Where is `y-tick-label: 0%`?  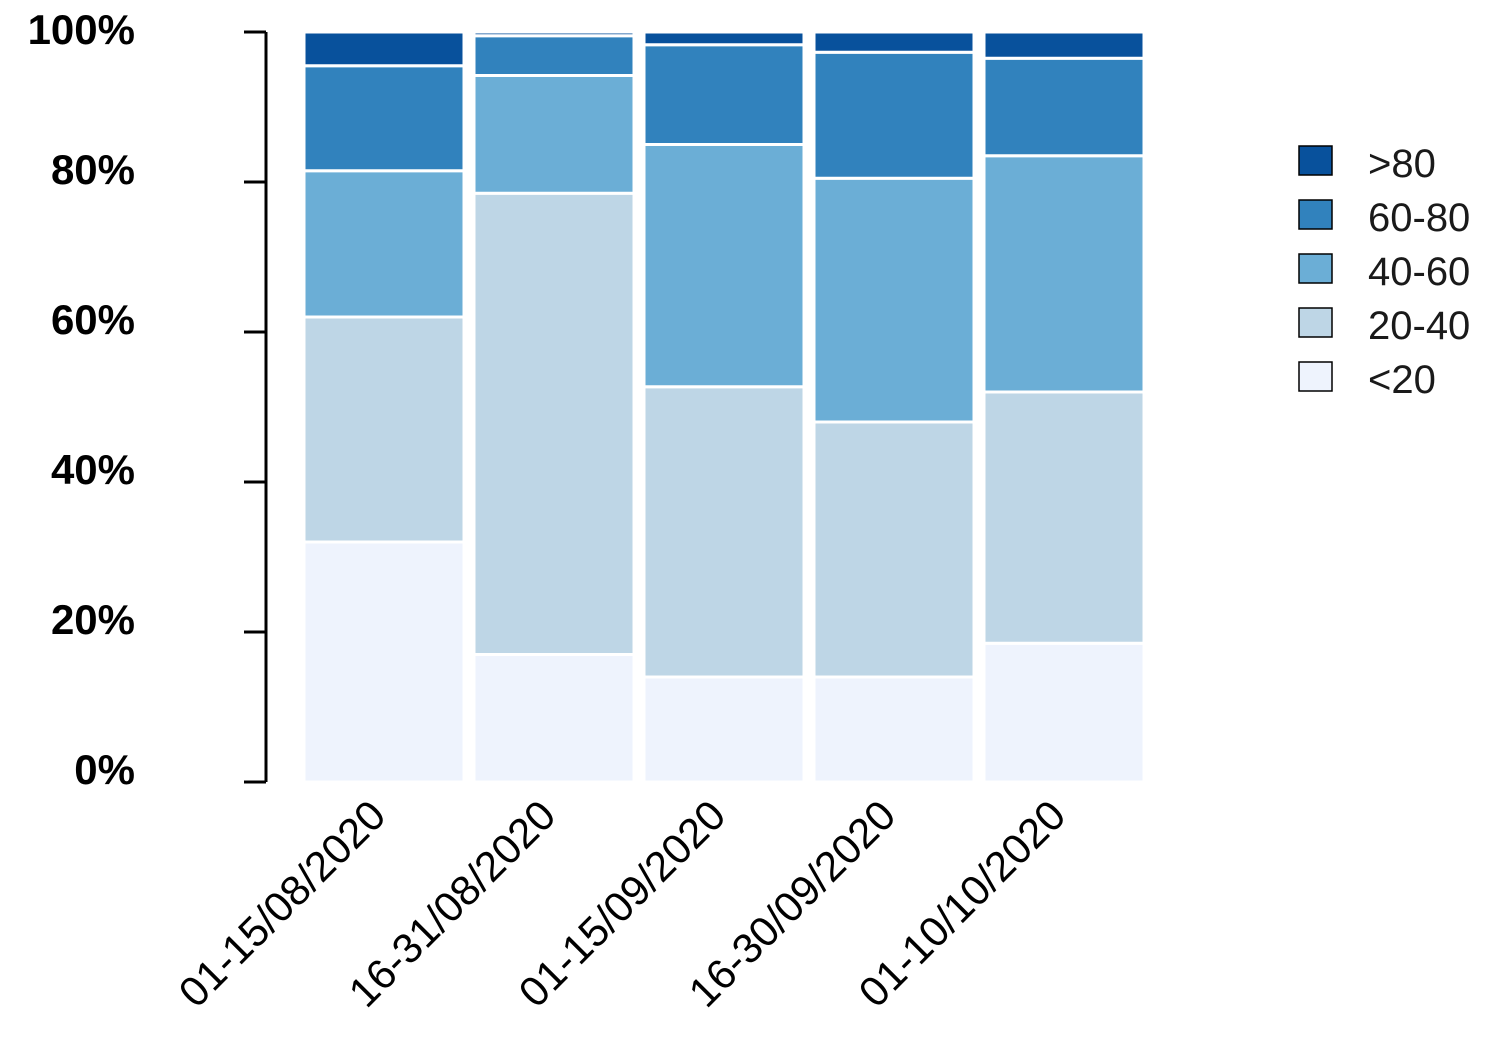
y-tick-label: 0% is located at coordinates (104, 769).